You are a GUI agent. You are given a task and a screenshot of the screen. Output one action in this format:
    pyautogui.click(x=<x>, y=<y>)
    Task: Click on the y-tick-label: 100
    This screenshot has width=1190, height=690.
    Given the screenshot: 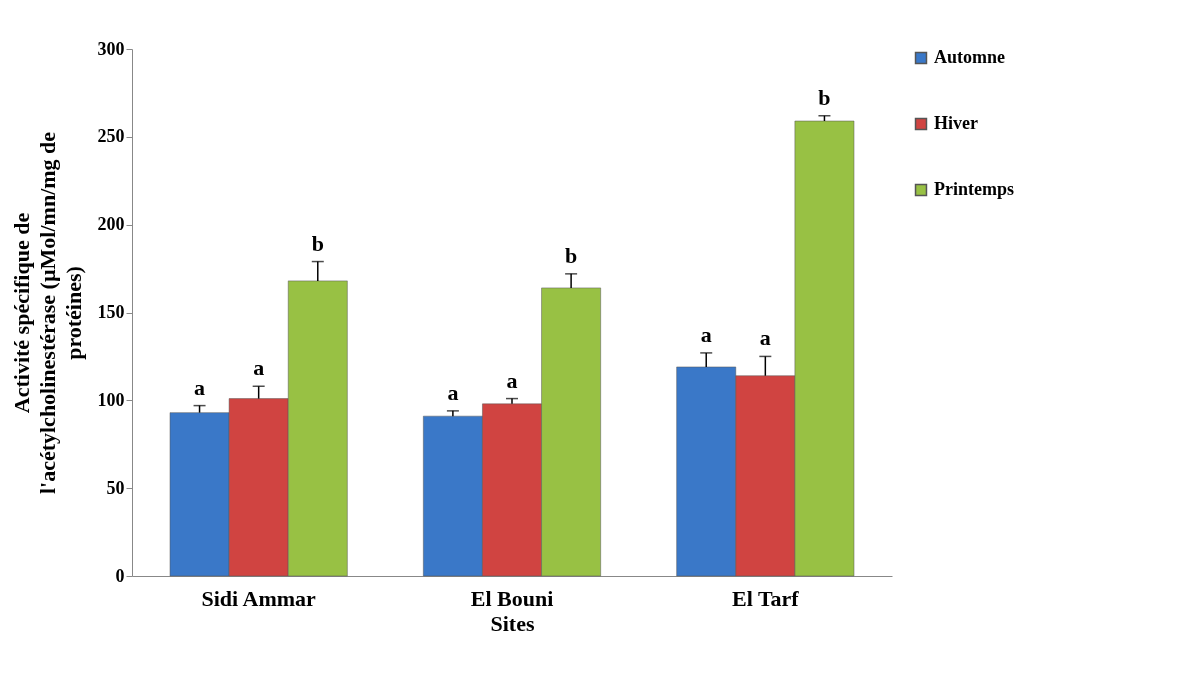 What is the action you would take?
    pyautogui.click(x=111, y=399)
    